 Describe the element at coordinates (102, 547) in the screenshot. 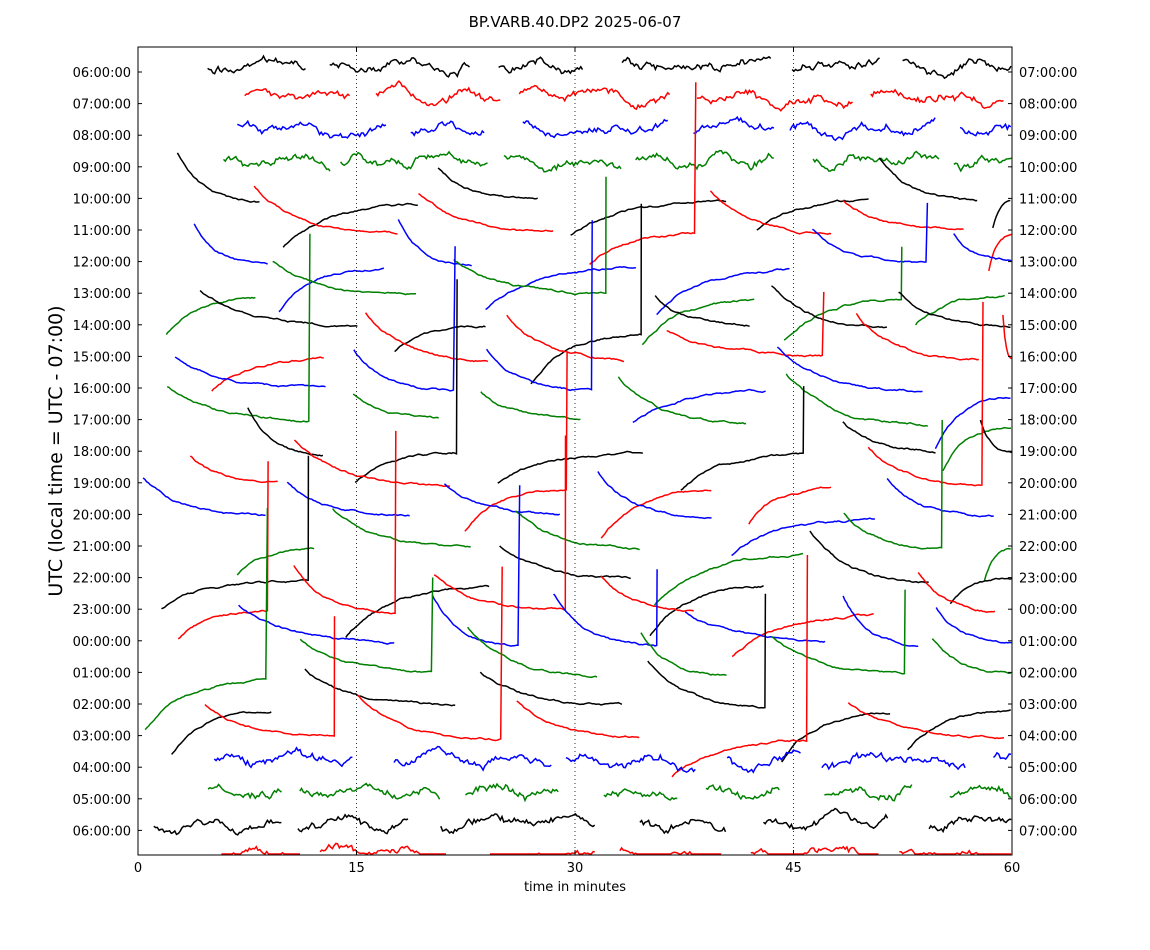

I see `y-left-tick-label: 21:00:00` at that location.